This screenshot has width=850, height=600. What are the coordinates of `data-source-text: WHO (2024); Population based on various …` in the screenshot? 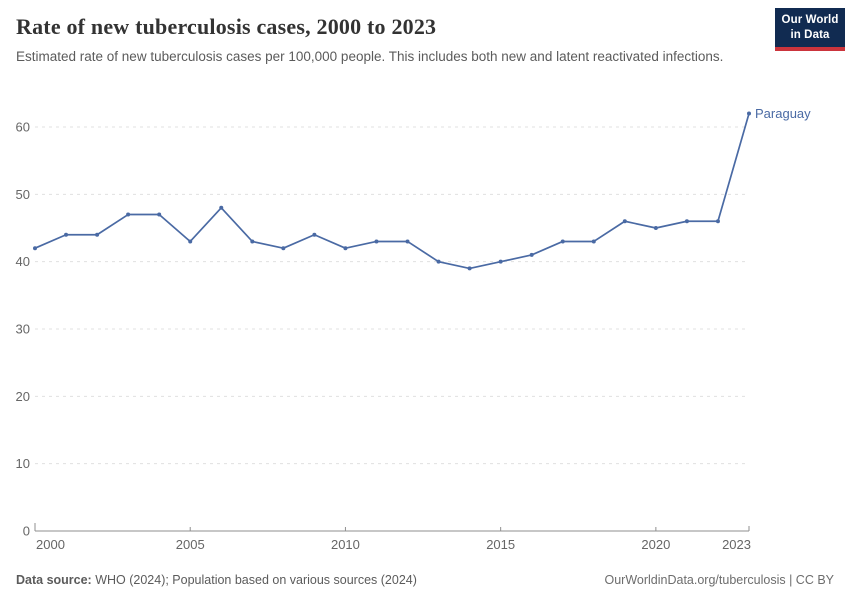 It's located at (254, 580).